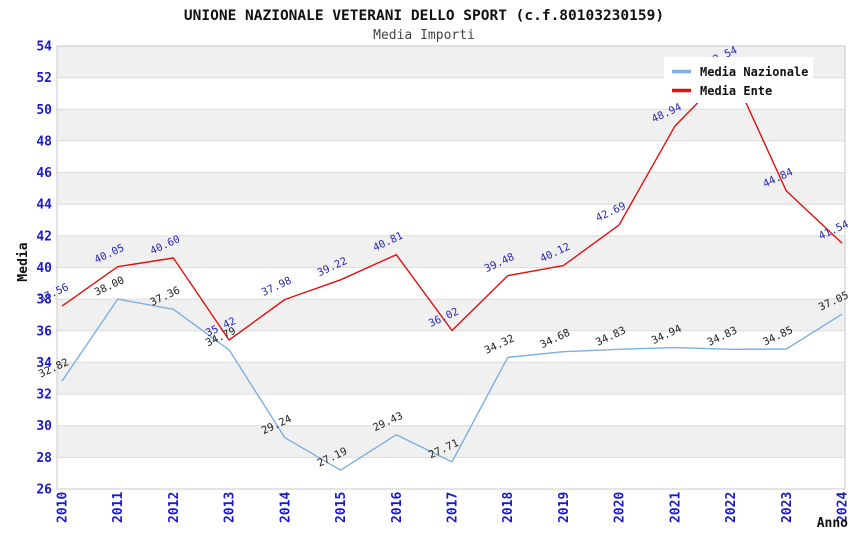 The image size is (850, 550). Describe the element at coordinates (564, 507) in the screenshot. I see `x-tick-label: 2019` at that location.